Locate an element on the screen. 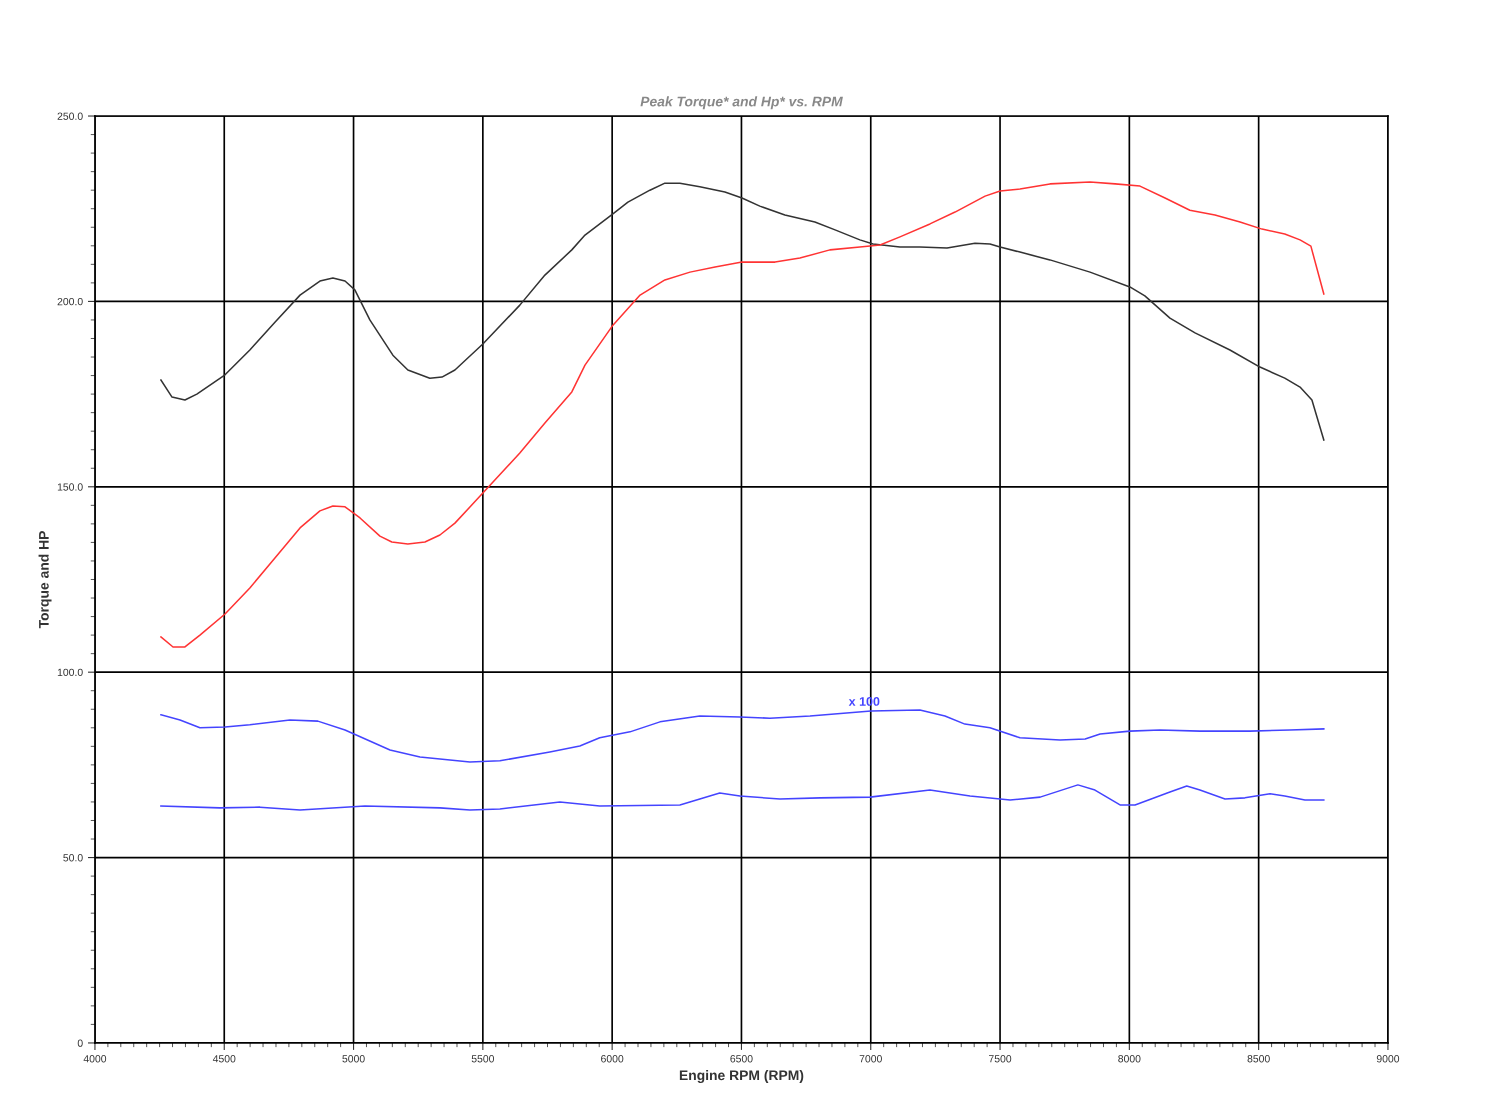  y-tick-label: 200.0 is located at coordinates (70, 301).